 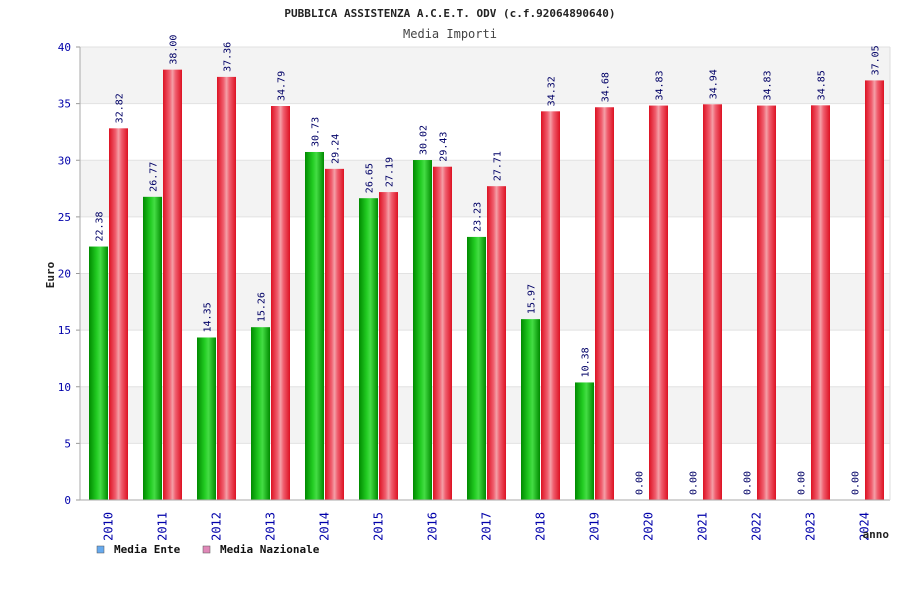 What do you see at coordinates (147, 549) in the screenshot?
I see `legend-label: Media Ente` at bounding box center [147, 549].